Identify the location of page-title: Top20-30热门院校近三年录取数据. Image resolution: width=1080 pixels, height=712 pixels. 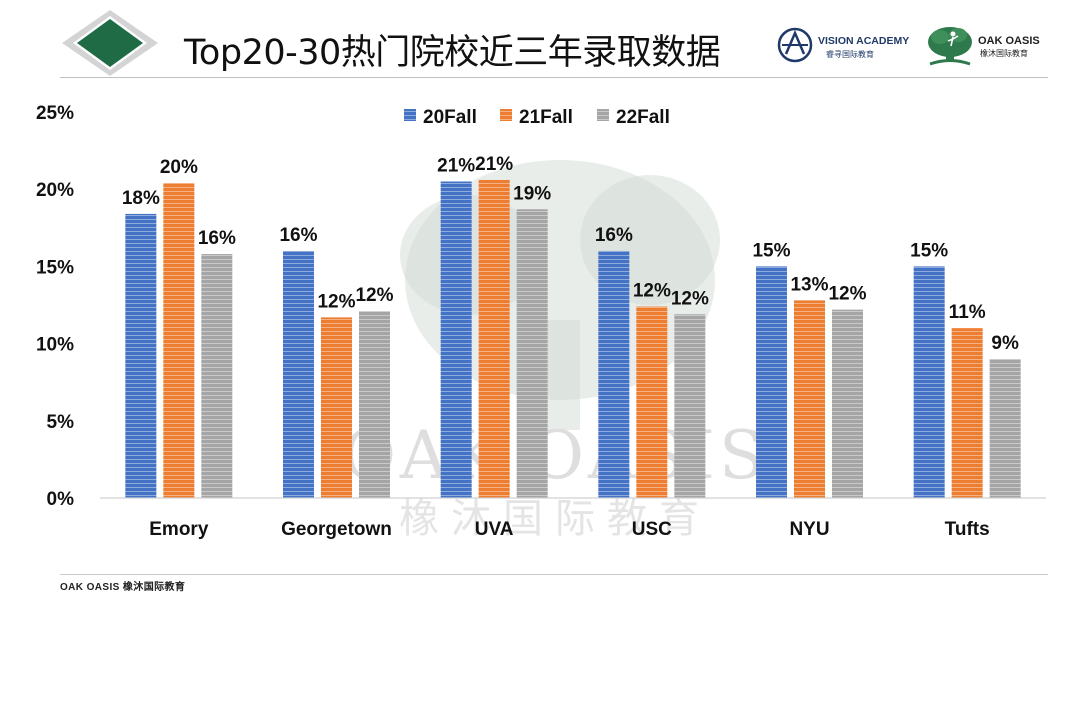
(452, 53).